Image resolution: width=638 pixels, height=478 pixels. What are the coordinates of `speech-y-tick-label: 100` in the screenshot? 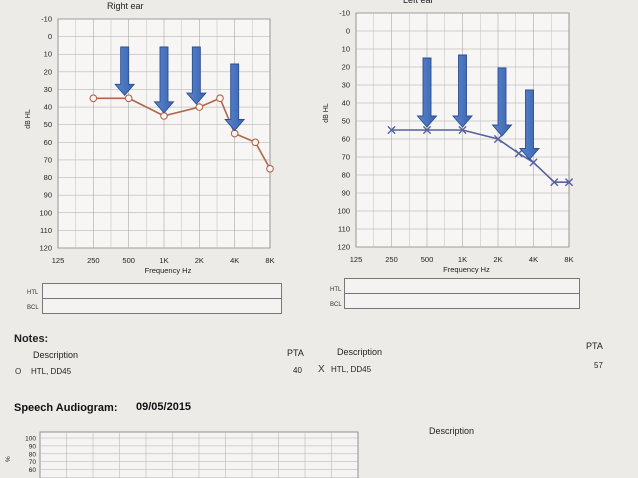 It's located at (30, 439).